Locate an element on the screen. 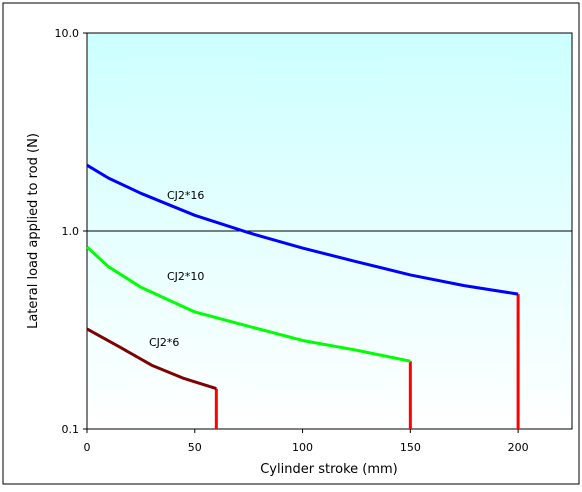 Image resolution: width=582 pixels, height=492 pixels. y-tick-label: 1.0 is located at coordinates (71, 231).